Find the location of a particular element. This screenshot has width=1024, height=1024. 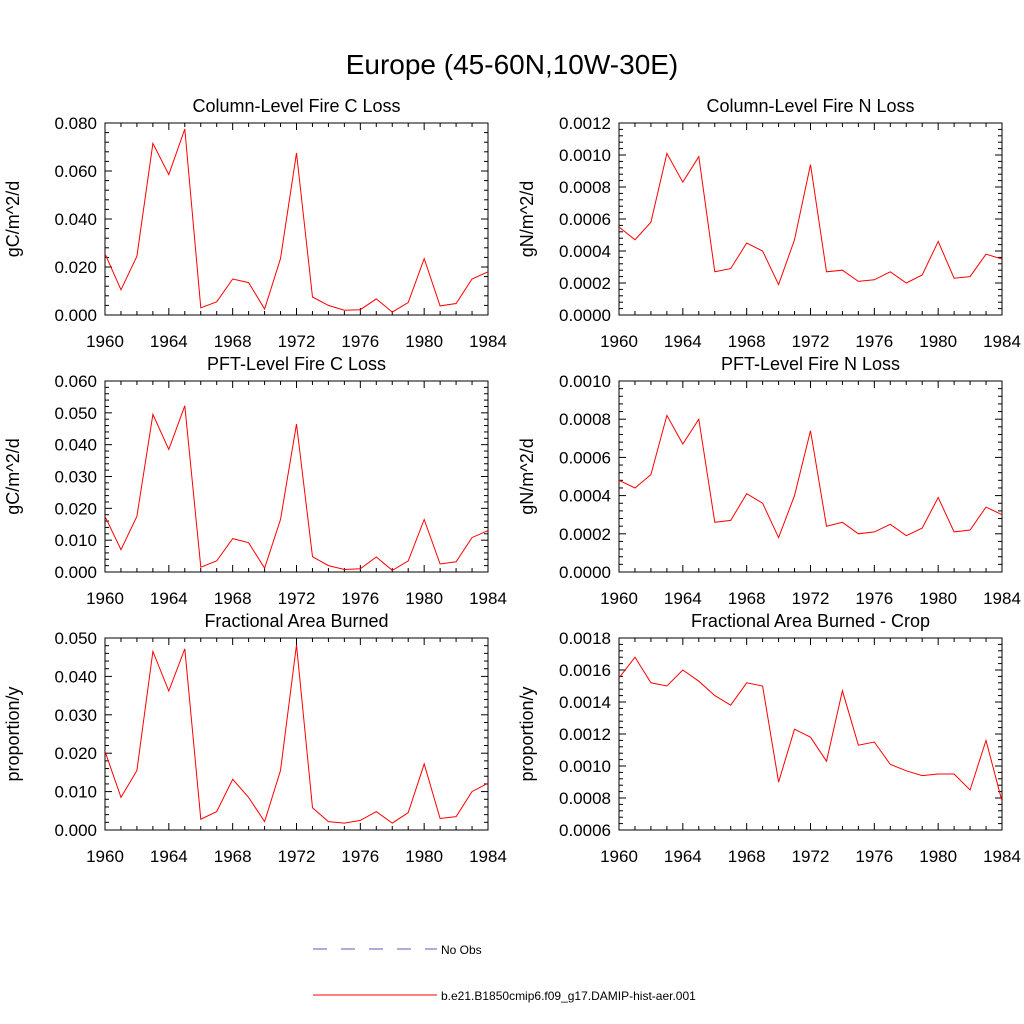

y-tick-label: 0.080 is located at coordinates (75, 123).